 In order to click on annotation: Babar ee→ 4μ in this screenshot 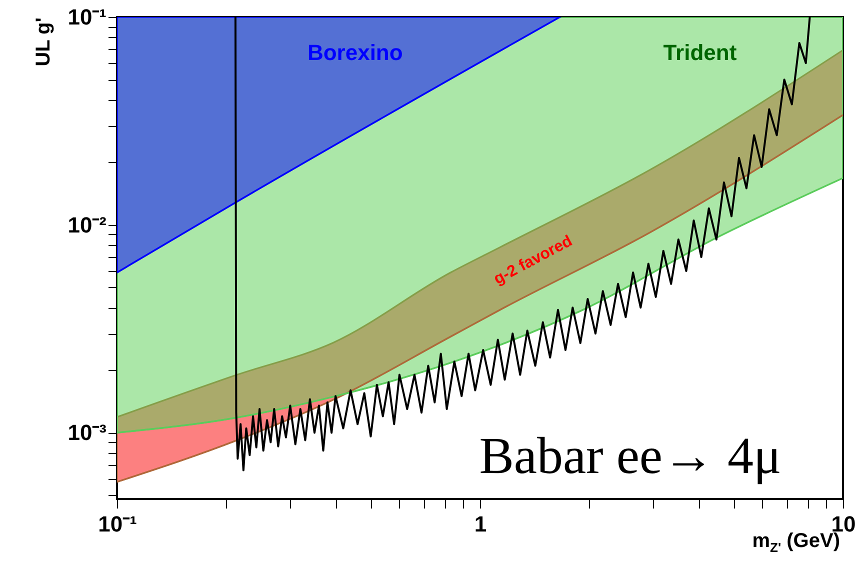, I will do `click(630, 457)`.